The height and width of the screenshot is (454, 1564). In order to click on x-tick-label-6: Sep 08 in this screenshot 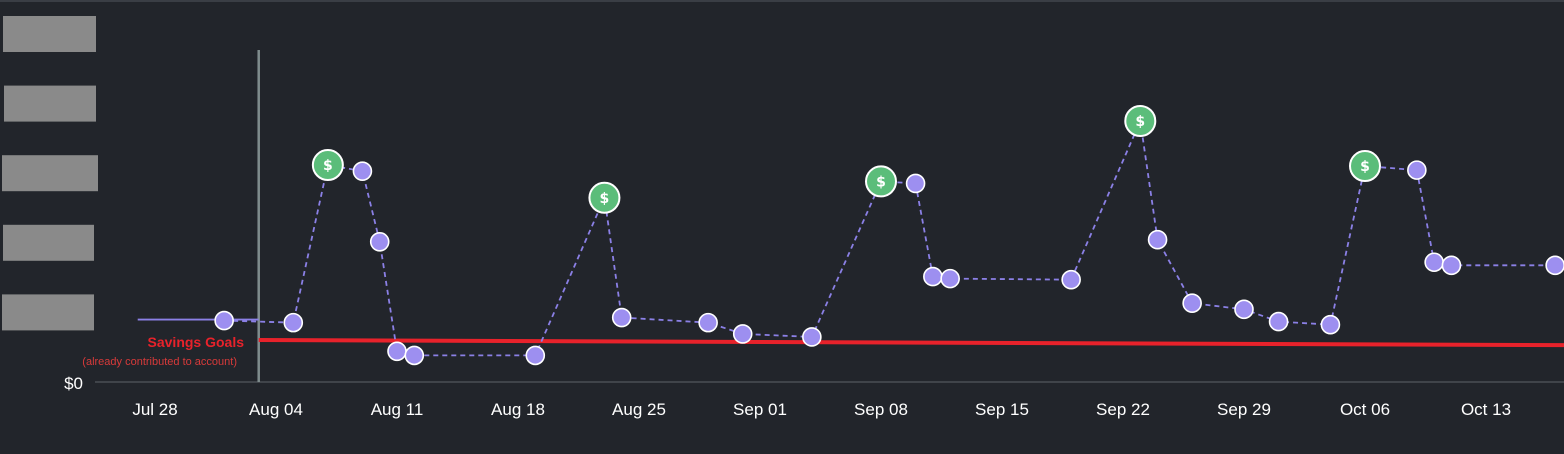, I will do `click(881, 409)`.